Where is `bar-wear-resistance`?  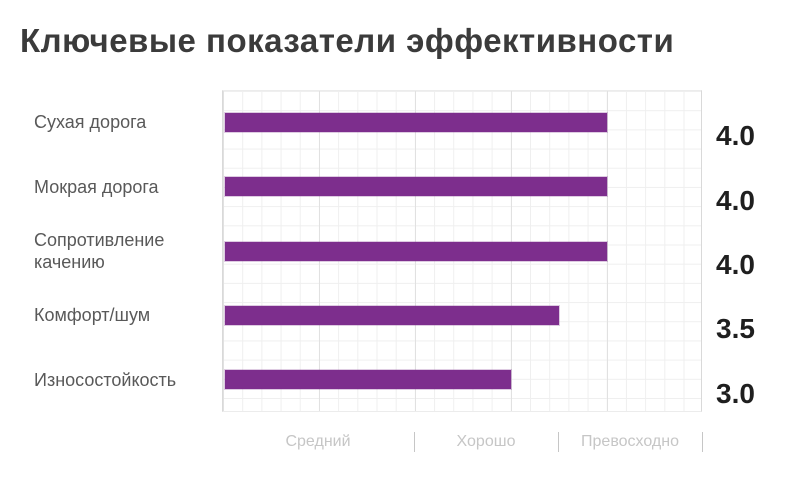
bar-wear-resistance is located at coordinates (368, 380).